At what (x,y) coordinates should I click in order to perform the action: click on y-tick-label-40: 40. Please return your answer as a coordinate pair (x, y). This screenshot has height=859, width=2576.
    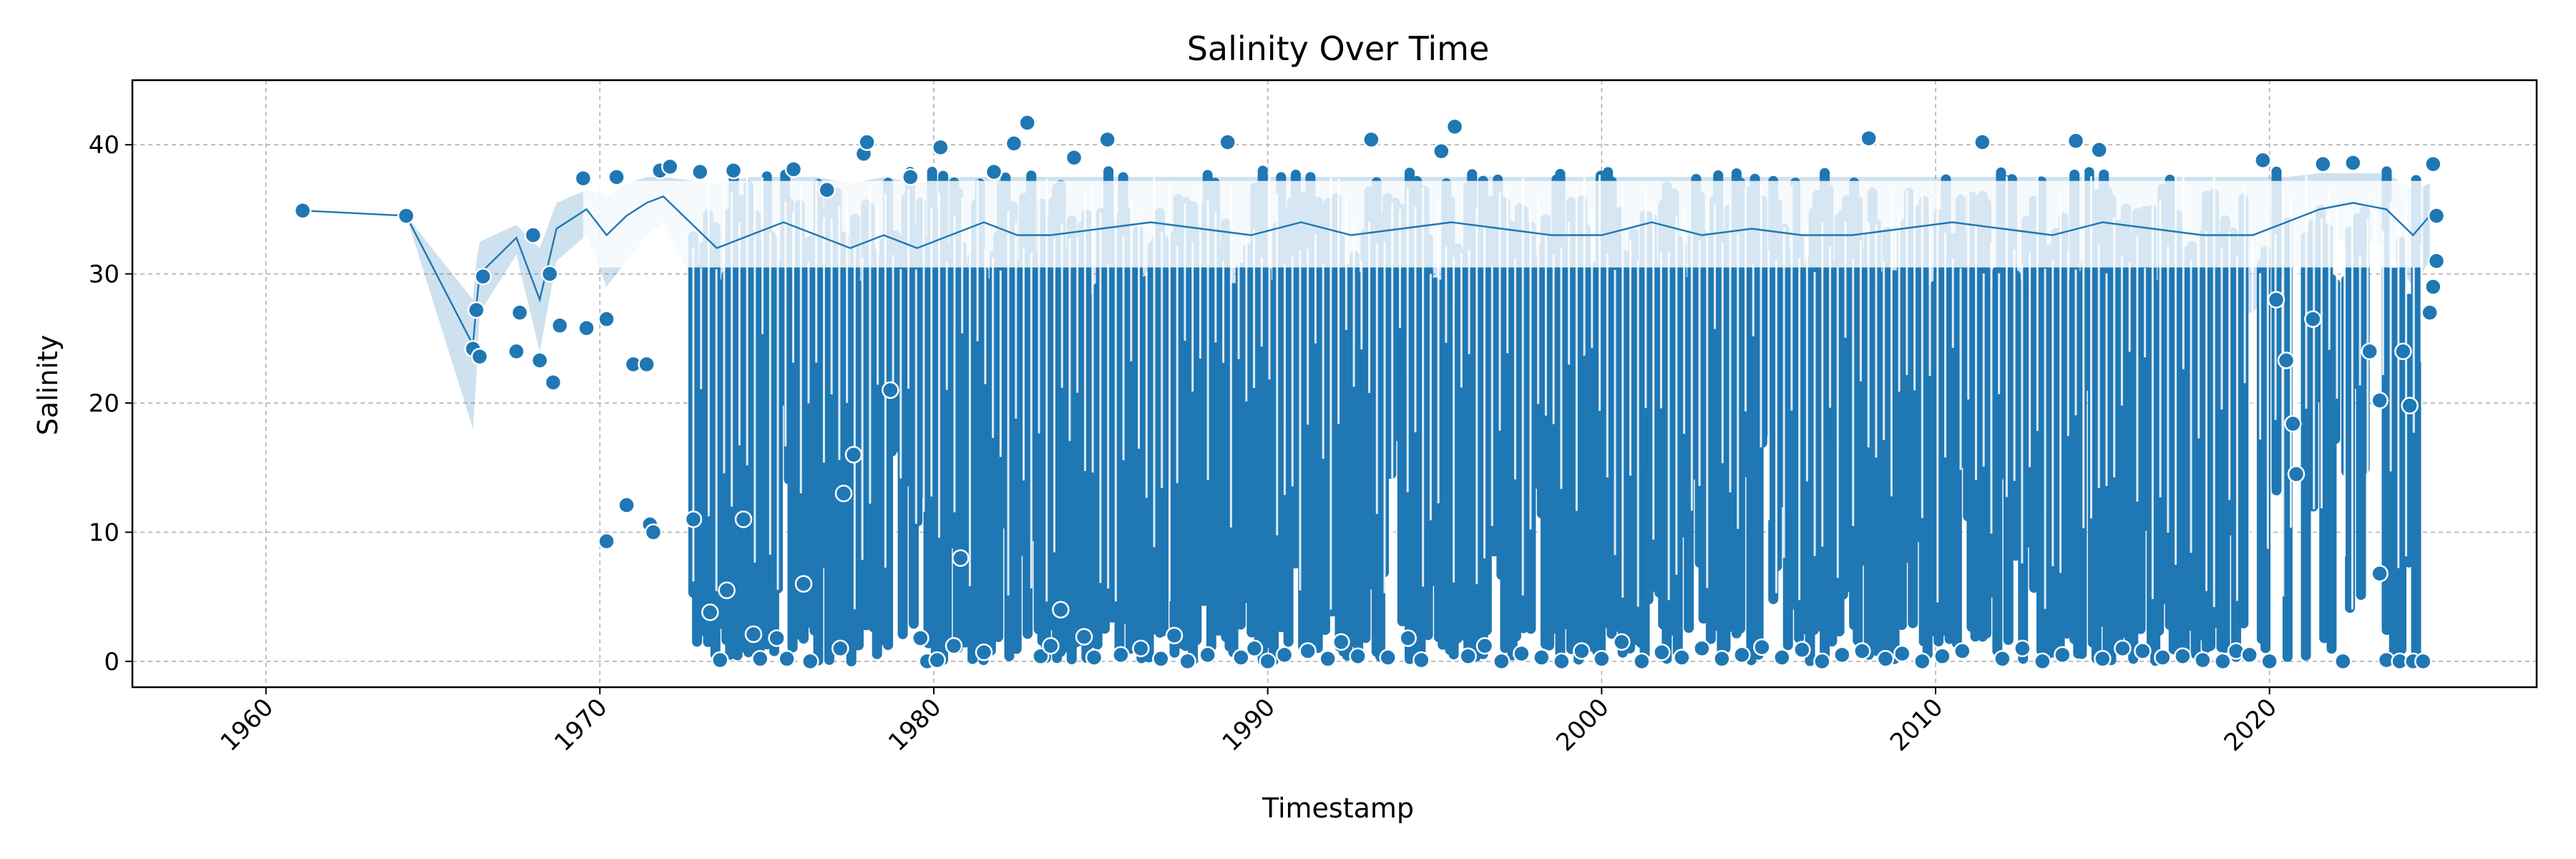
    Looking at the image, I should click on (104, 145).